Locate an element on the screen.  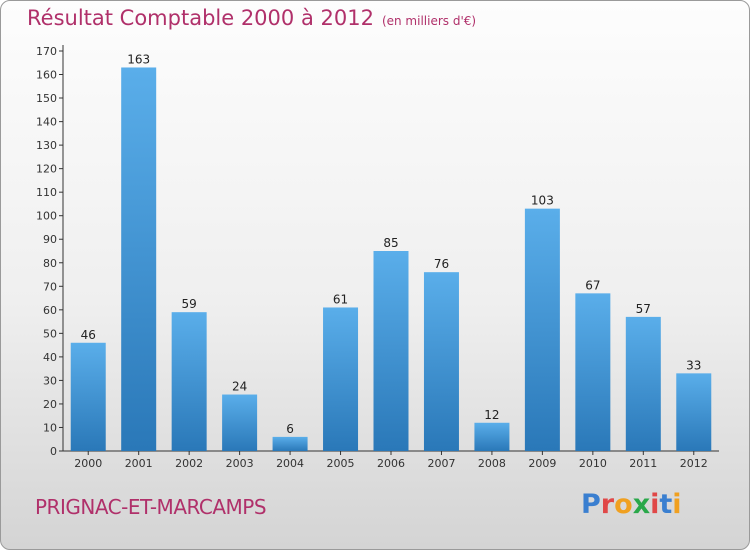
value-label: 12 is located at coordinates (491, 415).